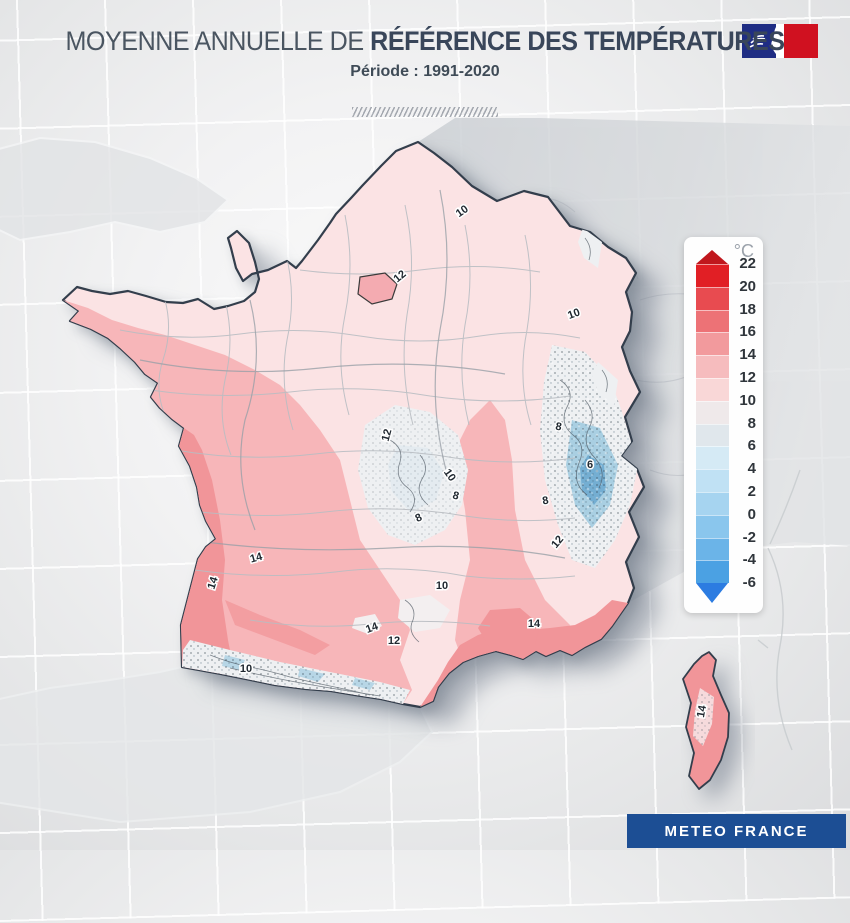  I want to click on legend-tick: 6, so click(751, 446).